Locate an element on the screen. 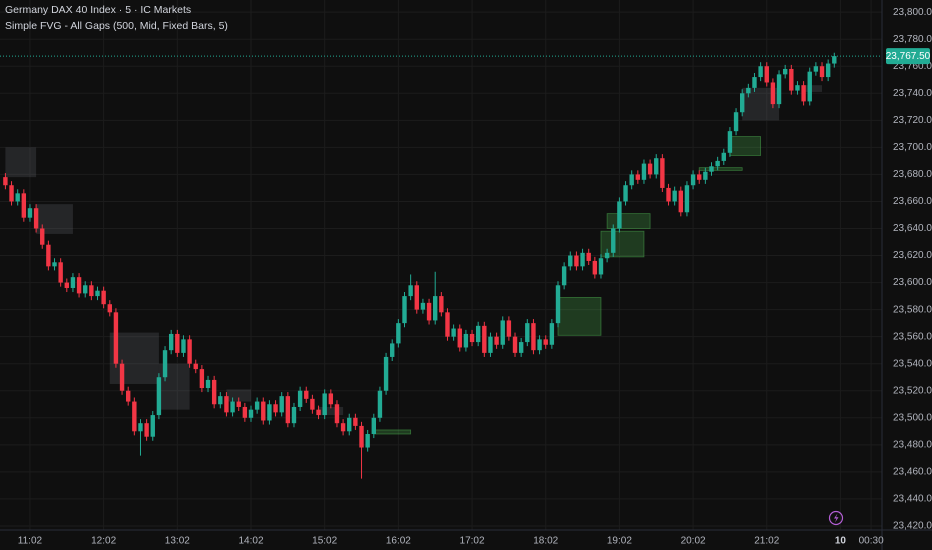 The image size is (932, 550). y-tick-label: 23,520.00 is located at coordinates (912, 390).